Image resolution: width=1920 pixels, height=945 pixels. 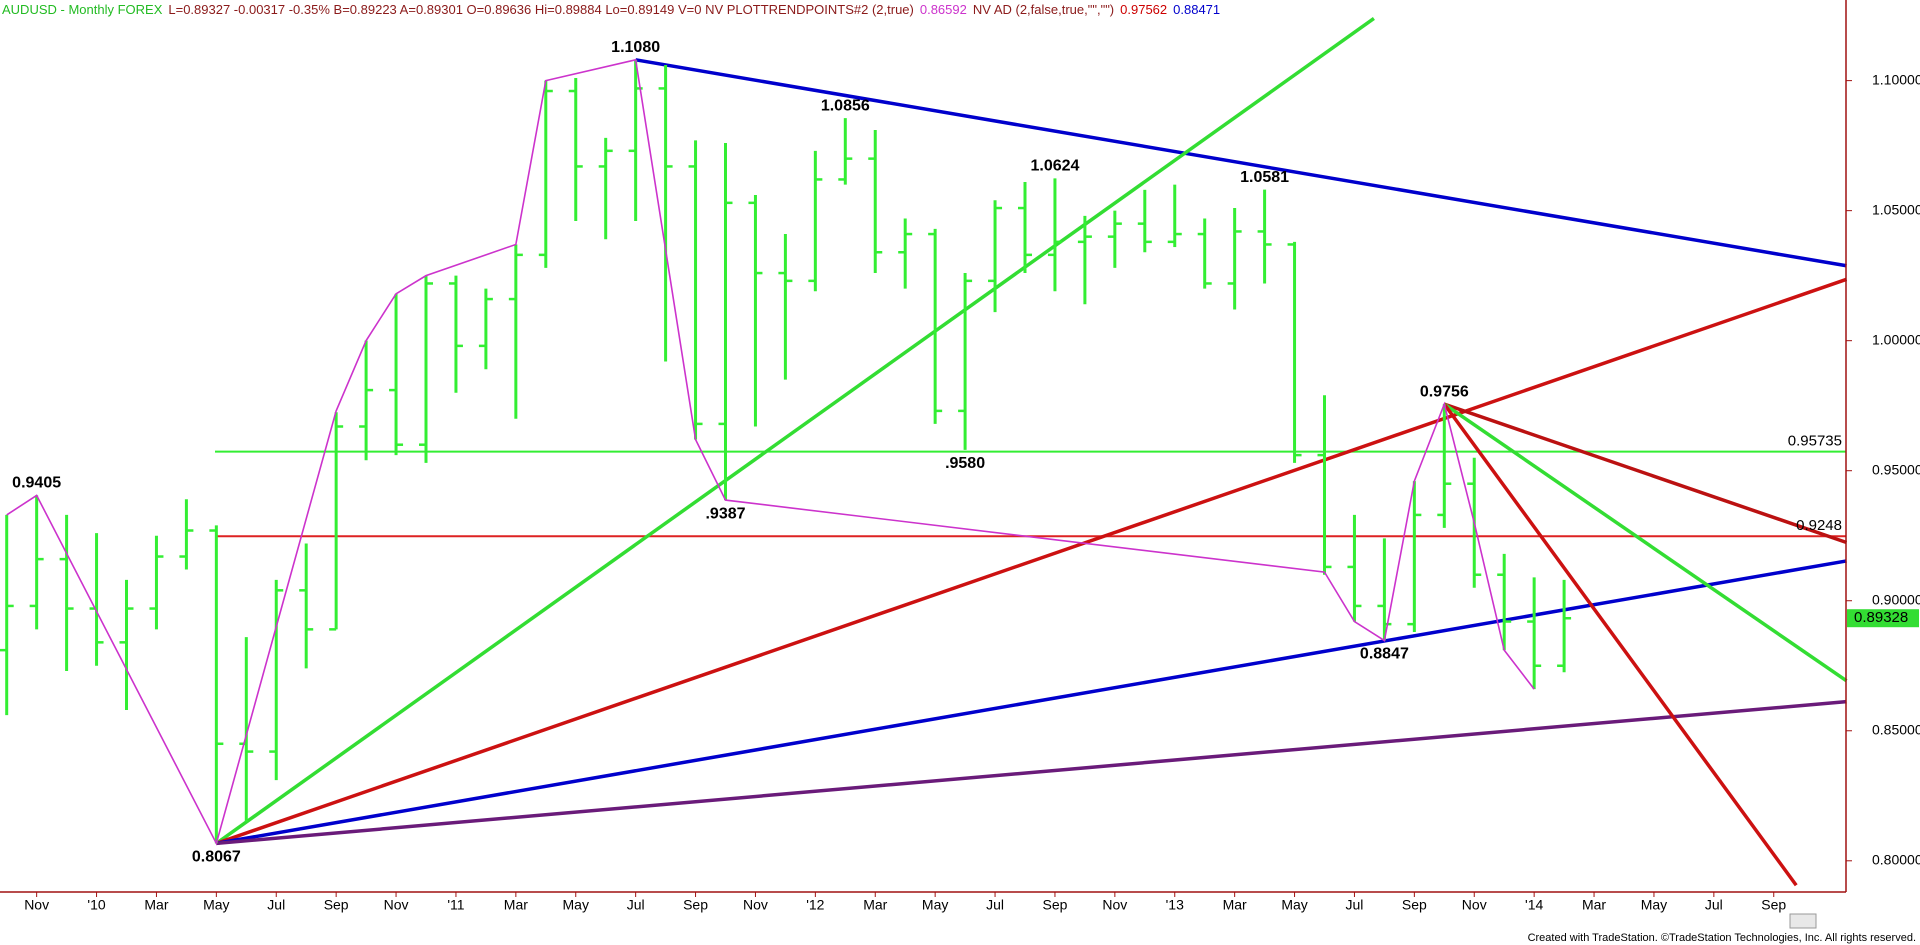 I want to click on last-price-label: 0.89328, so click(x=1881, y=617).